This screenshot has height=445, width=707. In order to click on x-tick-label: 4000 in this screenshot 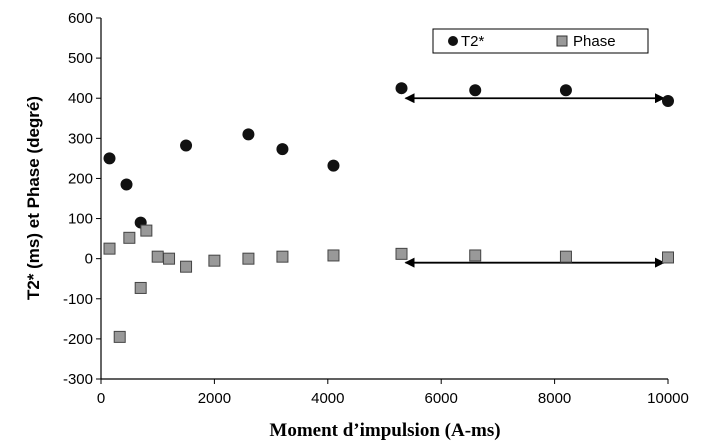, I will do `click(327, 398)`.